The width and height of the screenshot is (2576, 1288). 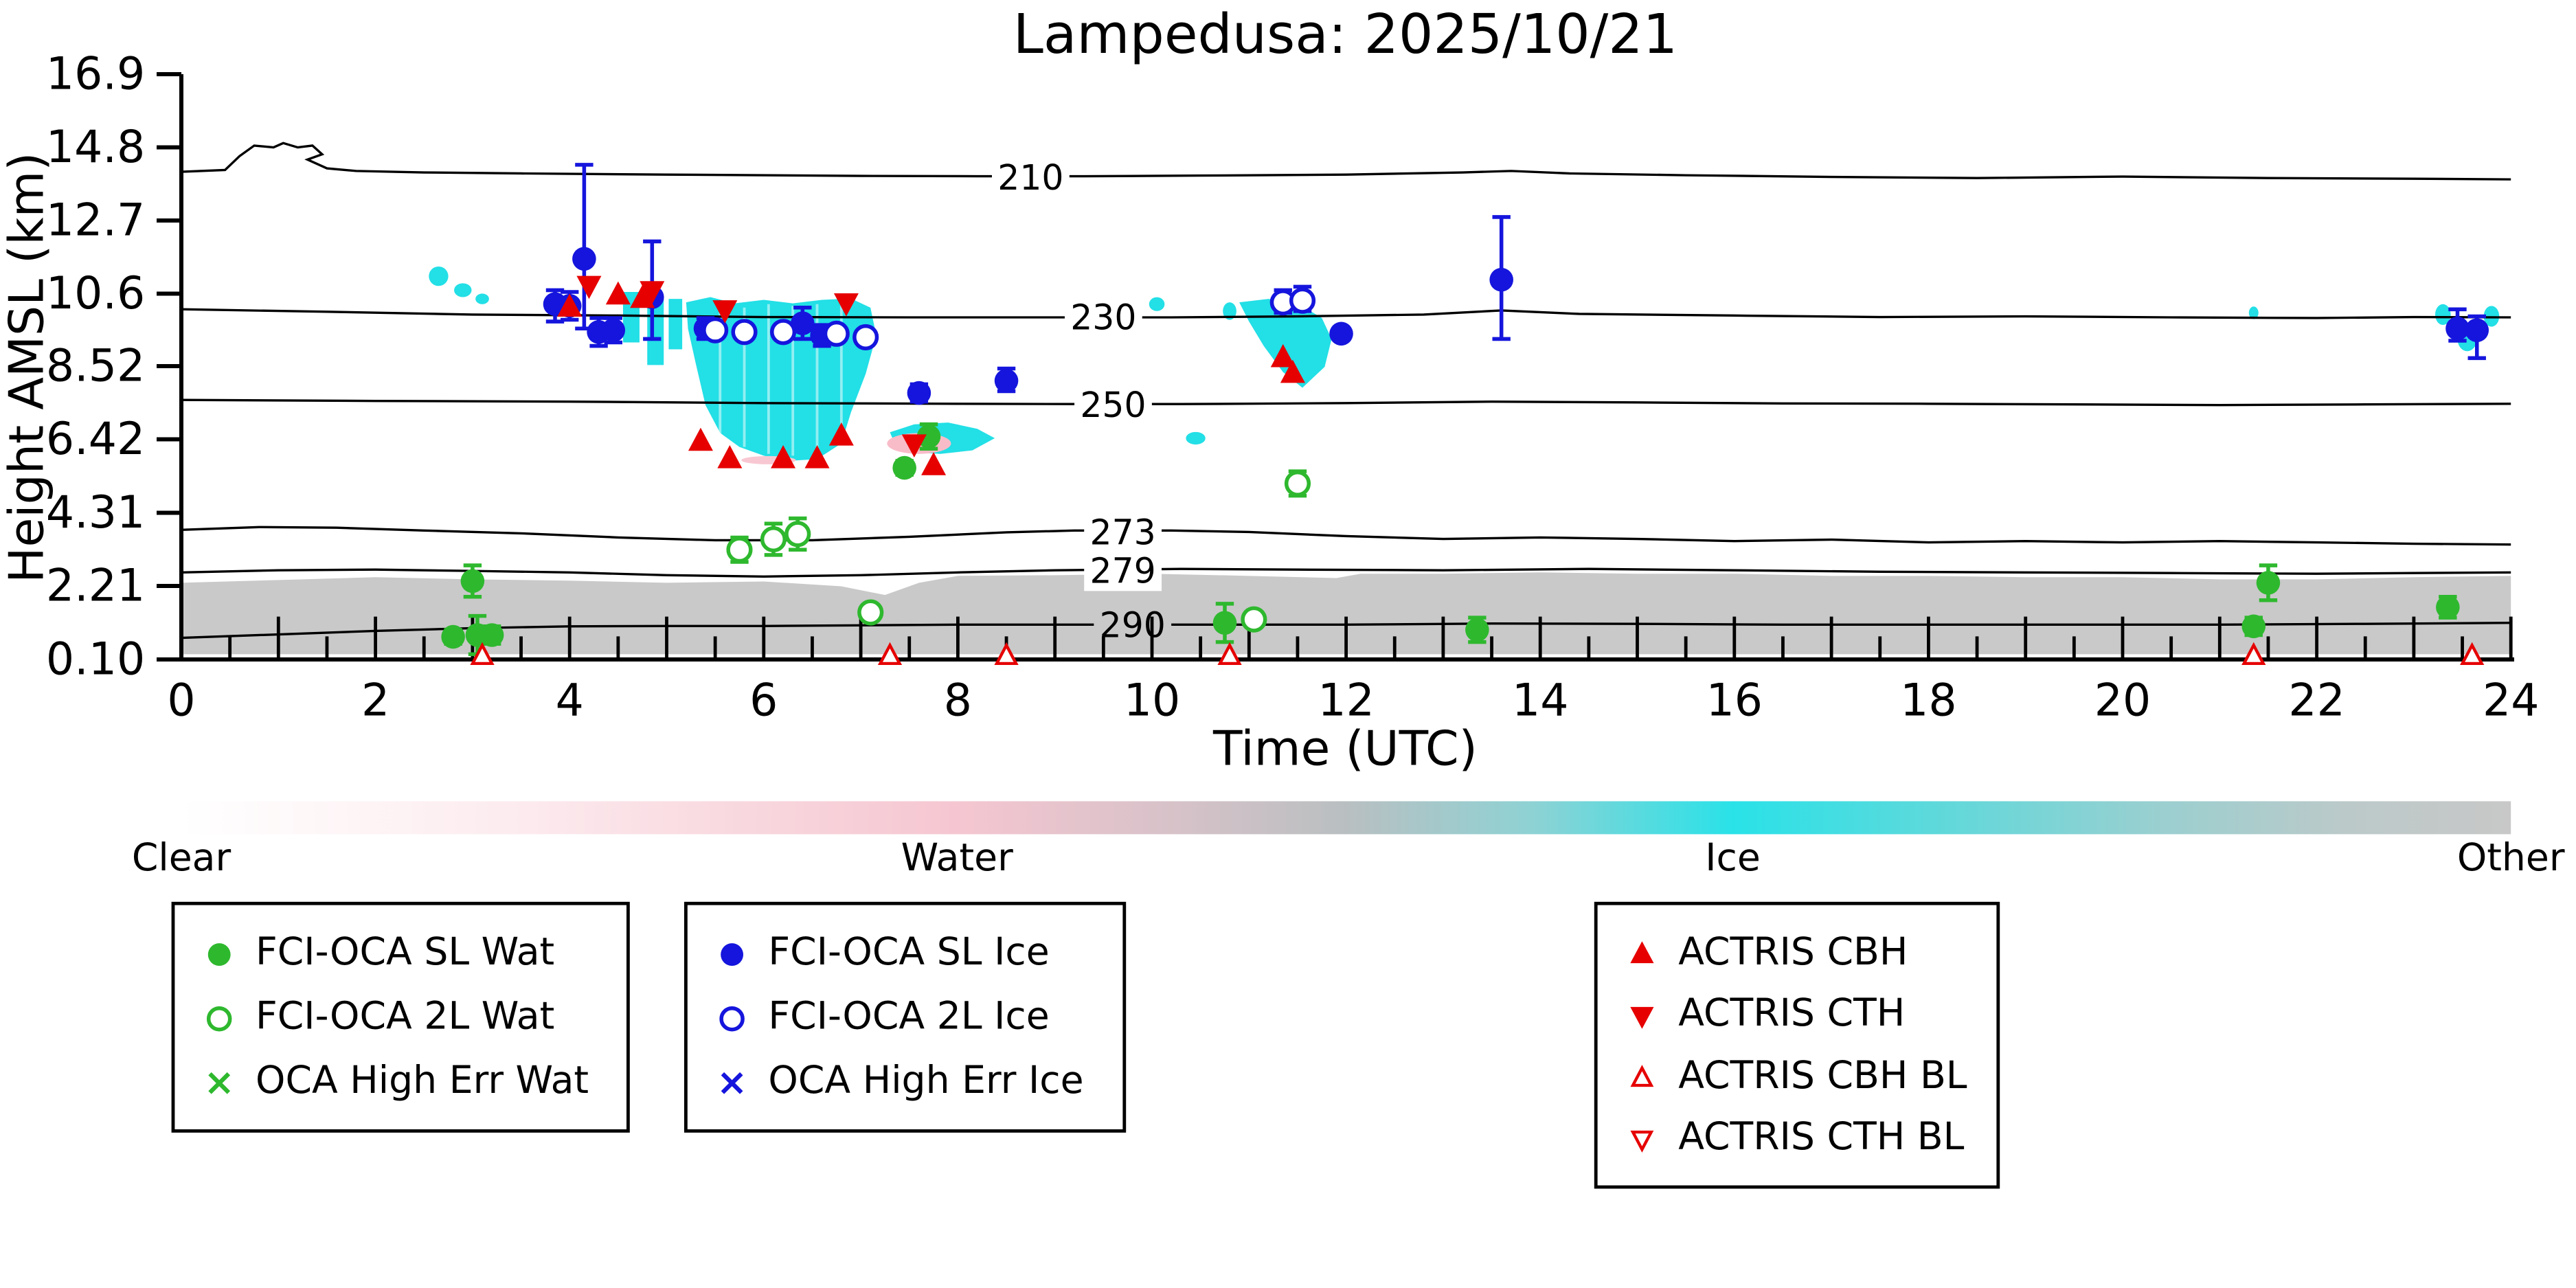 I want to click on legend-label: ACTRIS CBH, so click(x=1793, y=952).